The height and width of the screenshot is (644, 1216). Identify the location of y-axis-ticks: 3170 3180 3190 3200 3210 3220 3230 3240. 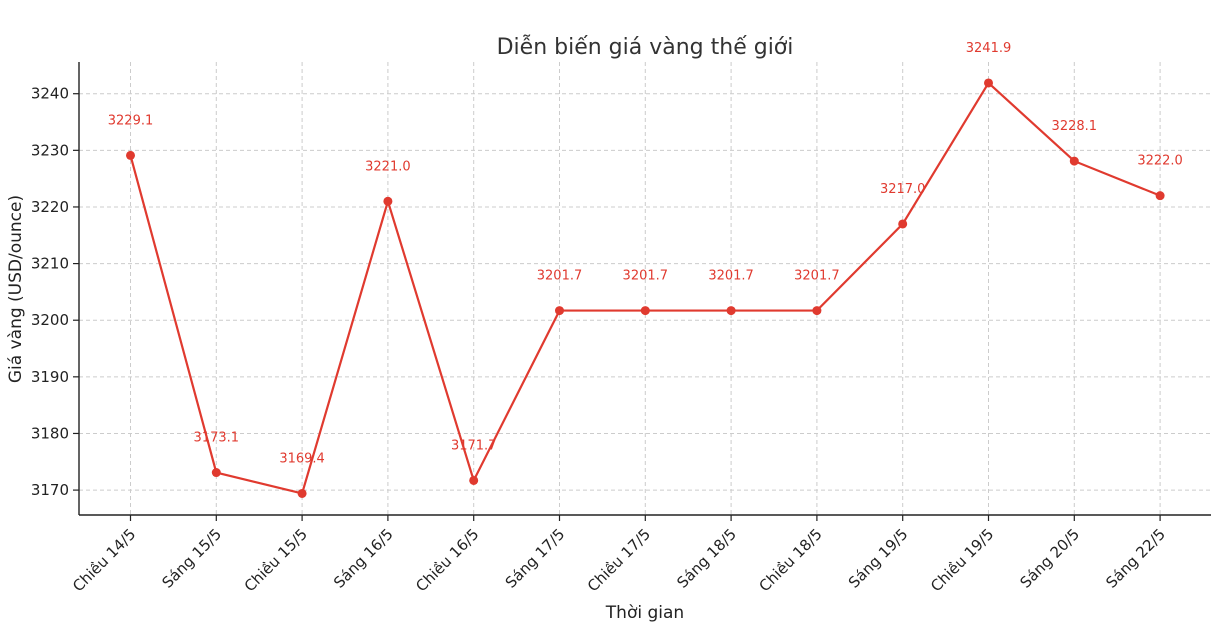
(55, 292).